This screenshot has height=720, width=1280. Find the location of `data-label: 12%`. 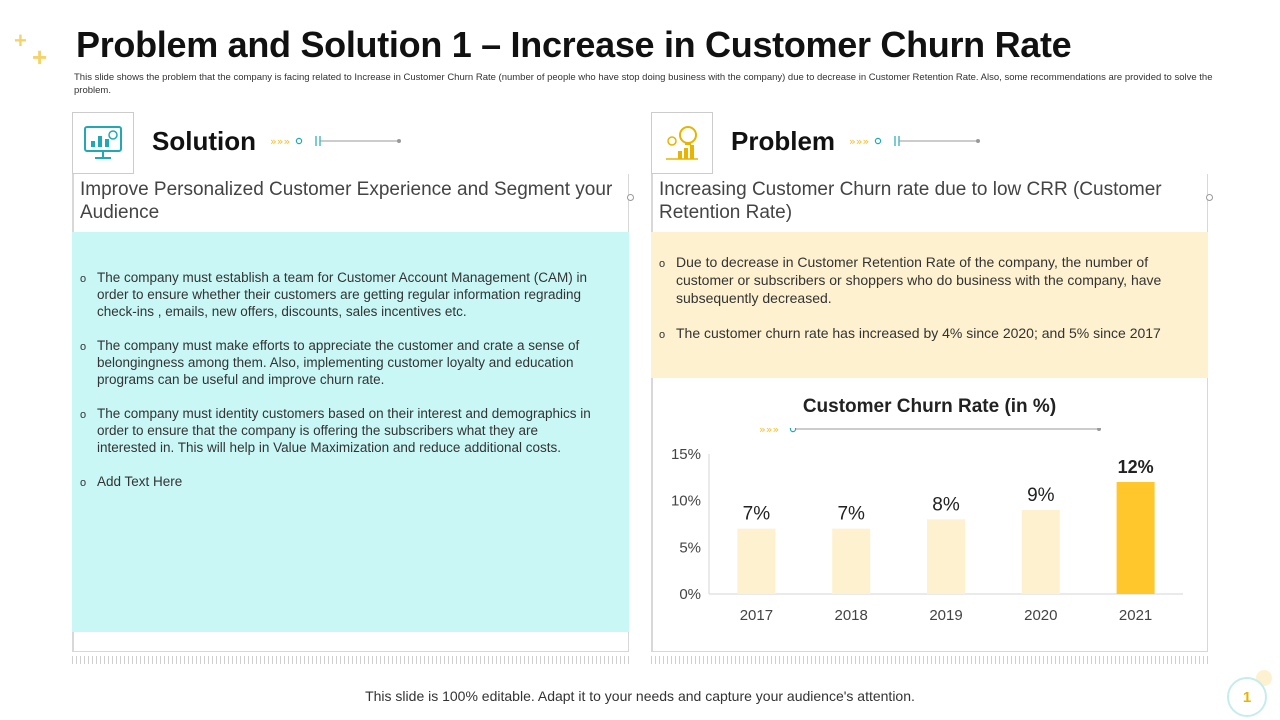

data-label: 12% is located at coordinates (1136, 467).